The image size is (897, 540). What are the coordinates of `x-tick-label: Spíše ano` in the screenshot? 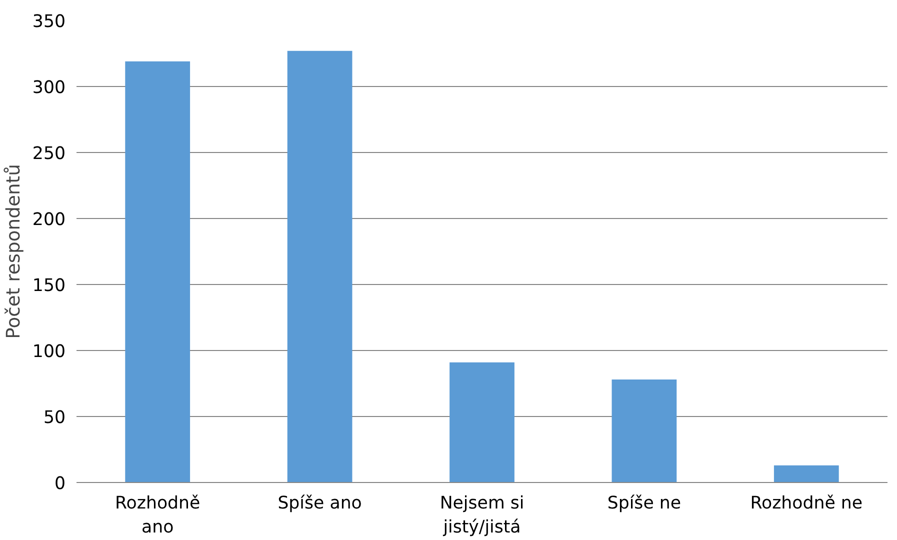 It's located at (320, 504).